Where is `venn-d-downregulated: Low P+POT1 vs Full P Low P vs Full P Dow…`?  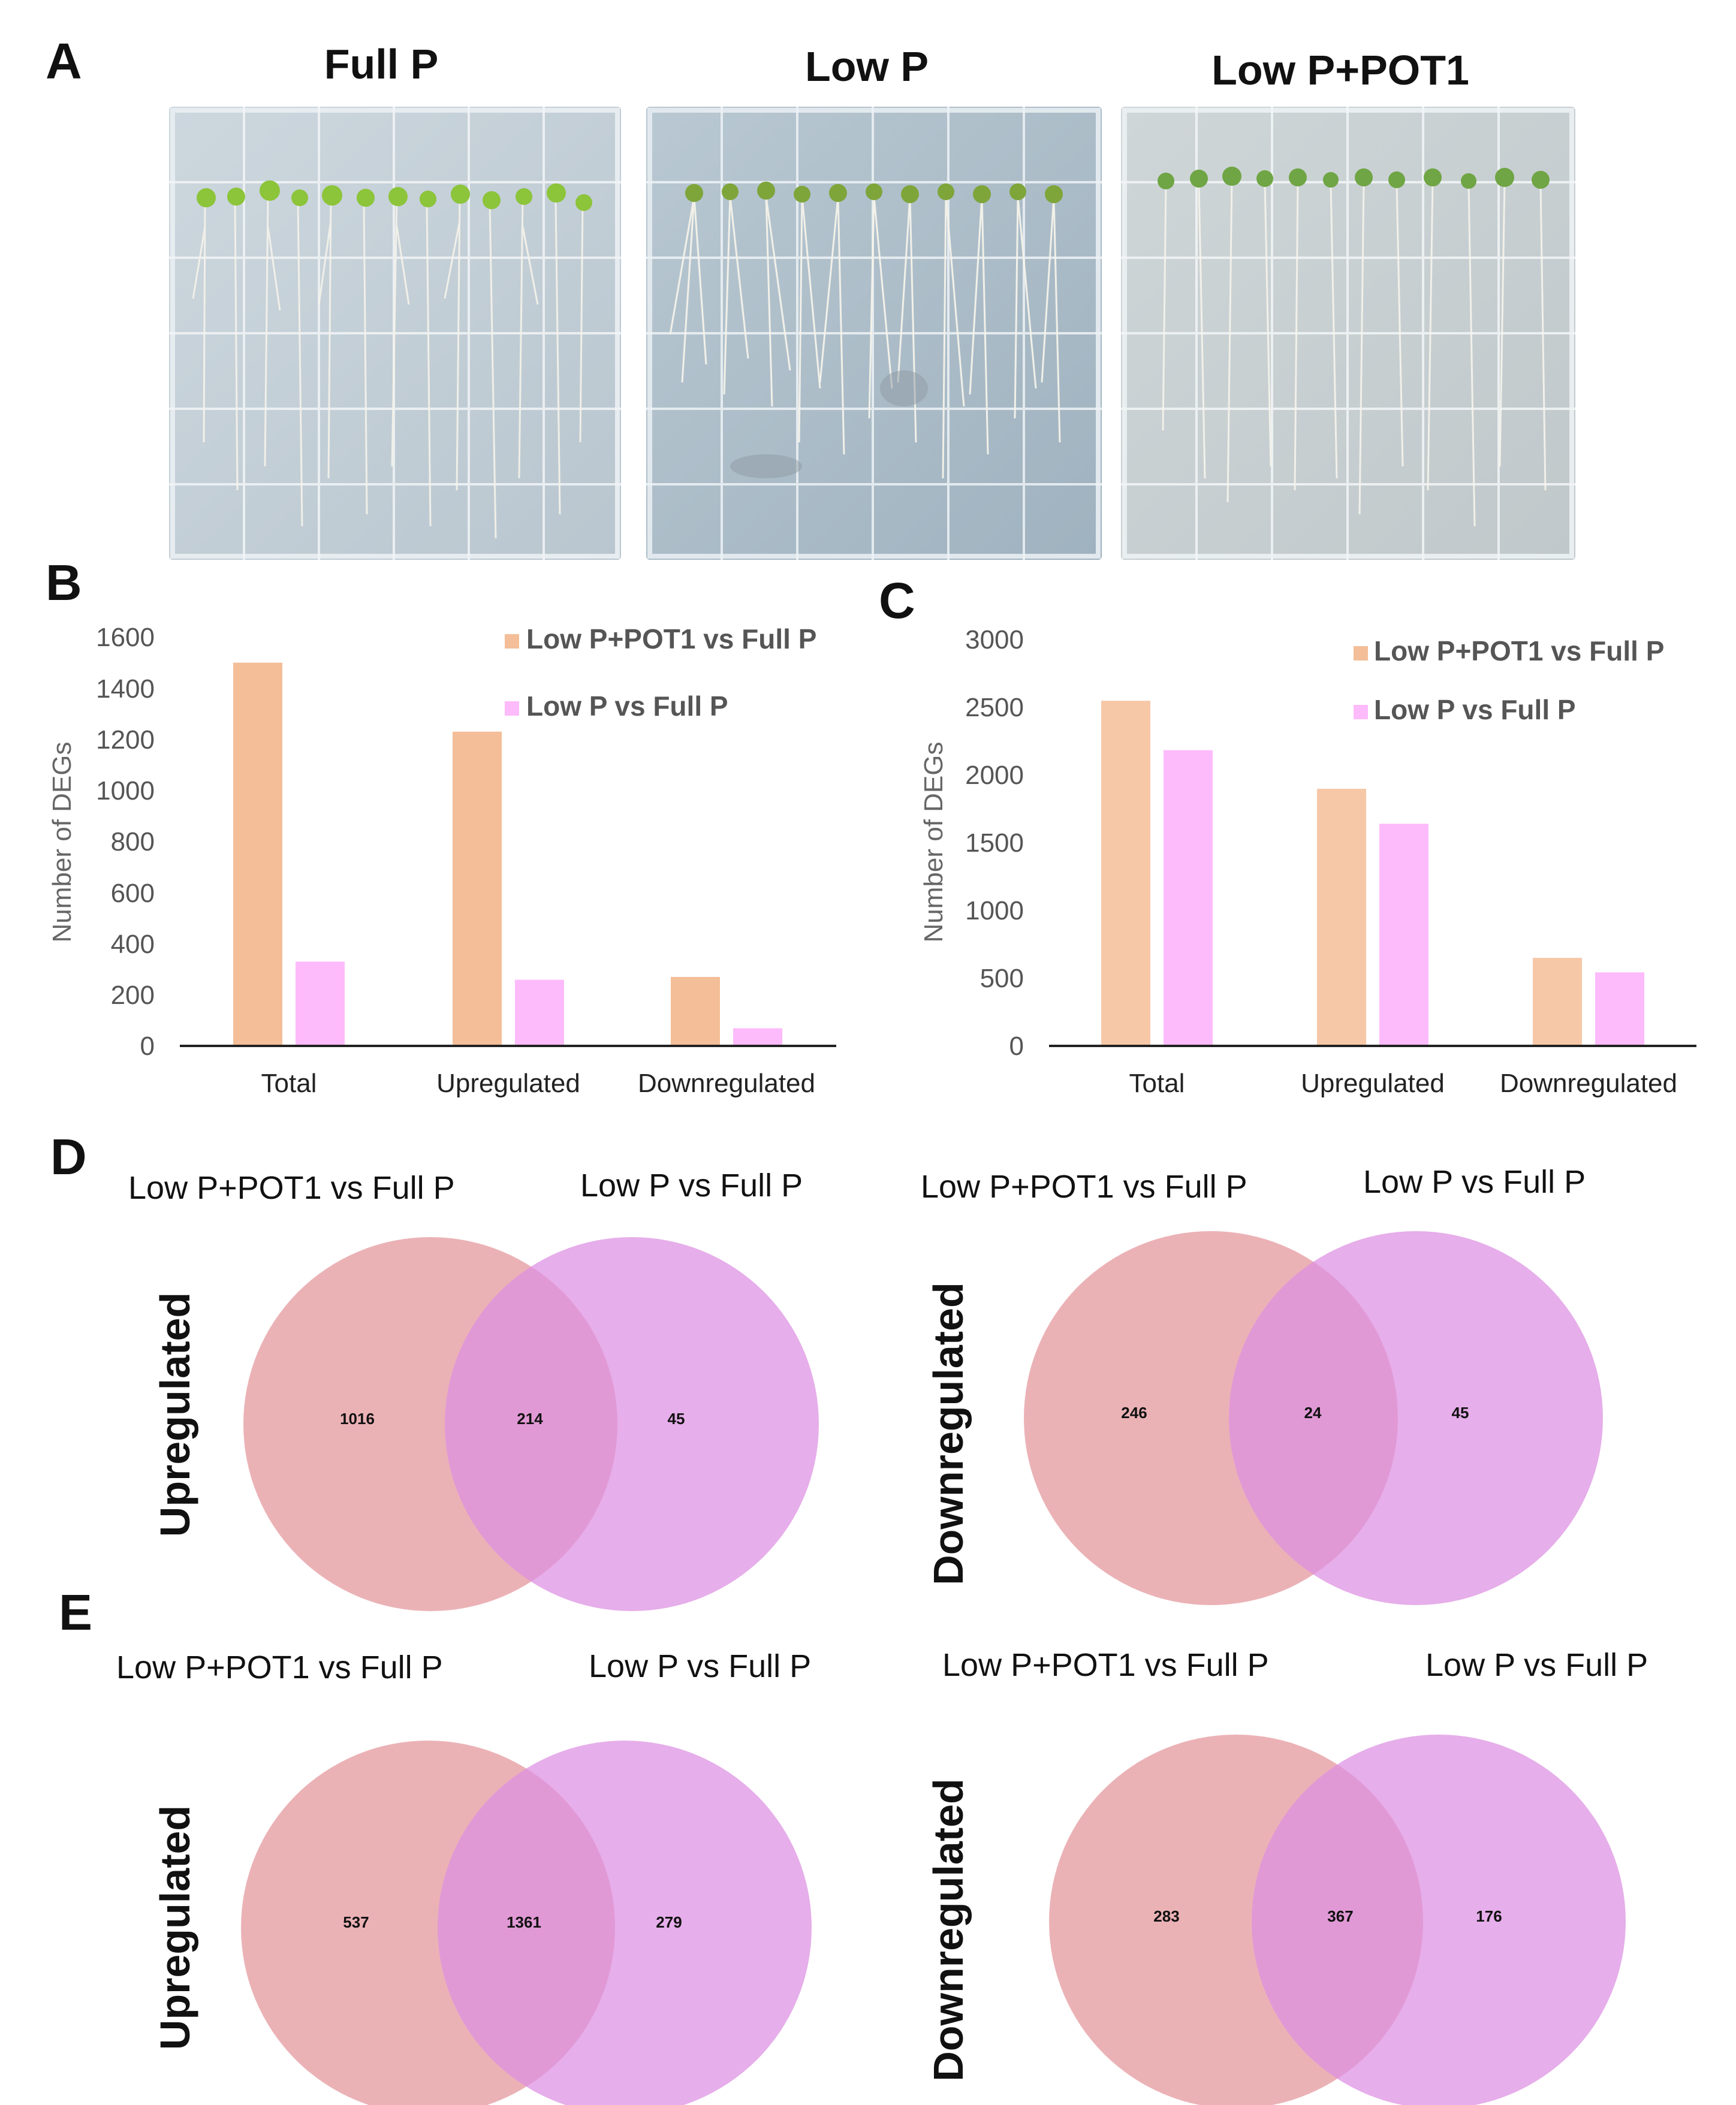
venn-d-downregulated: Low P+POT1 vs Full P Low P vs Full P Dow… is located at coordinates (1262, 1385).